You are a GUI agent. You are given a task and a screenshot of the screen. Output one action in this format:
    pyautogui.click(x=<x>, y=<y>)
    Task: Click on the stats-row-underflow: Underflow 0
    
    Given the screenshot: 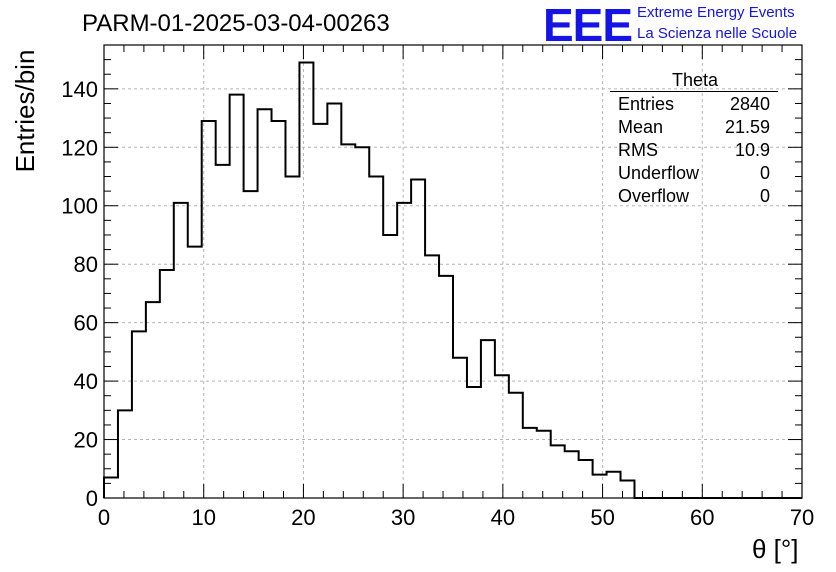 What is the action you would take?
    pyautogui.click(x=695, y=173)
    